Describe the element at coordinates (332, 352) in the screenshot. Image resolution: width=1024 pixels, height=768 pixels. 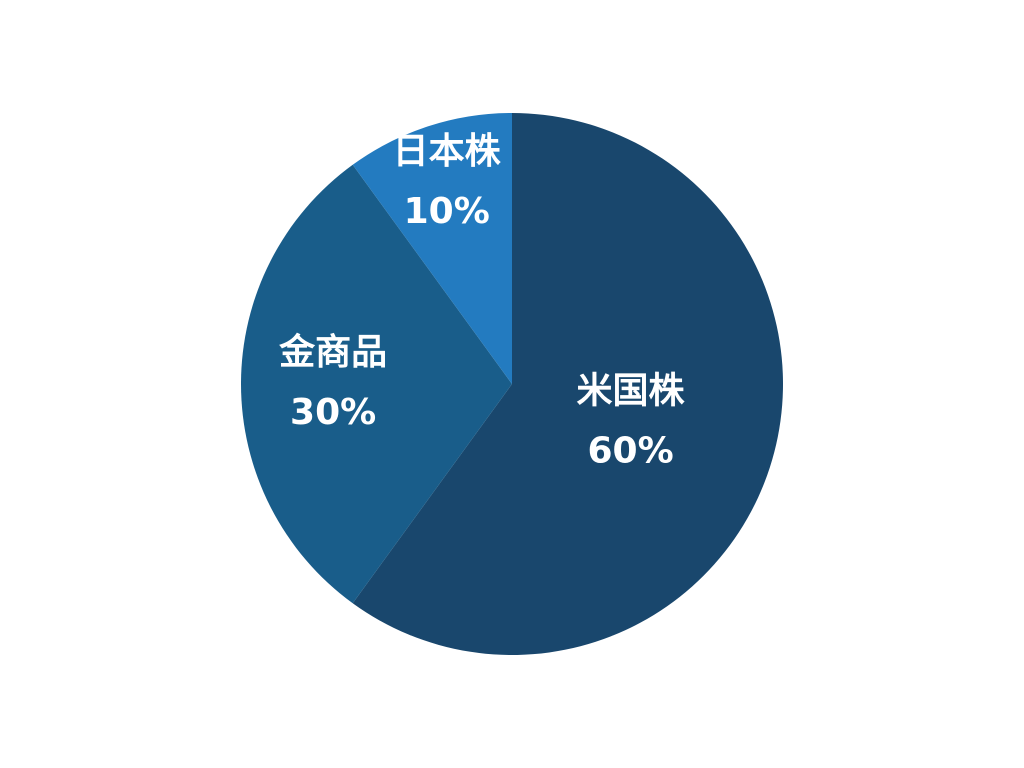
I see `slice-label: 金商品` at that location.